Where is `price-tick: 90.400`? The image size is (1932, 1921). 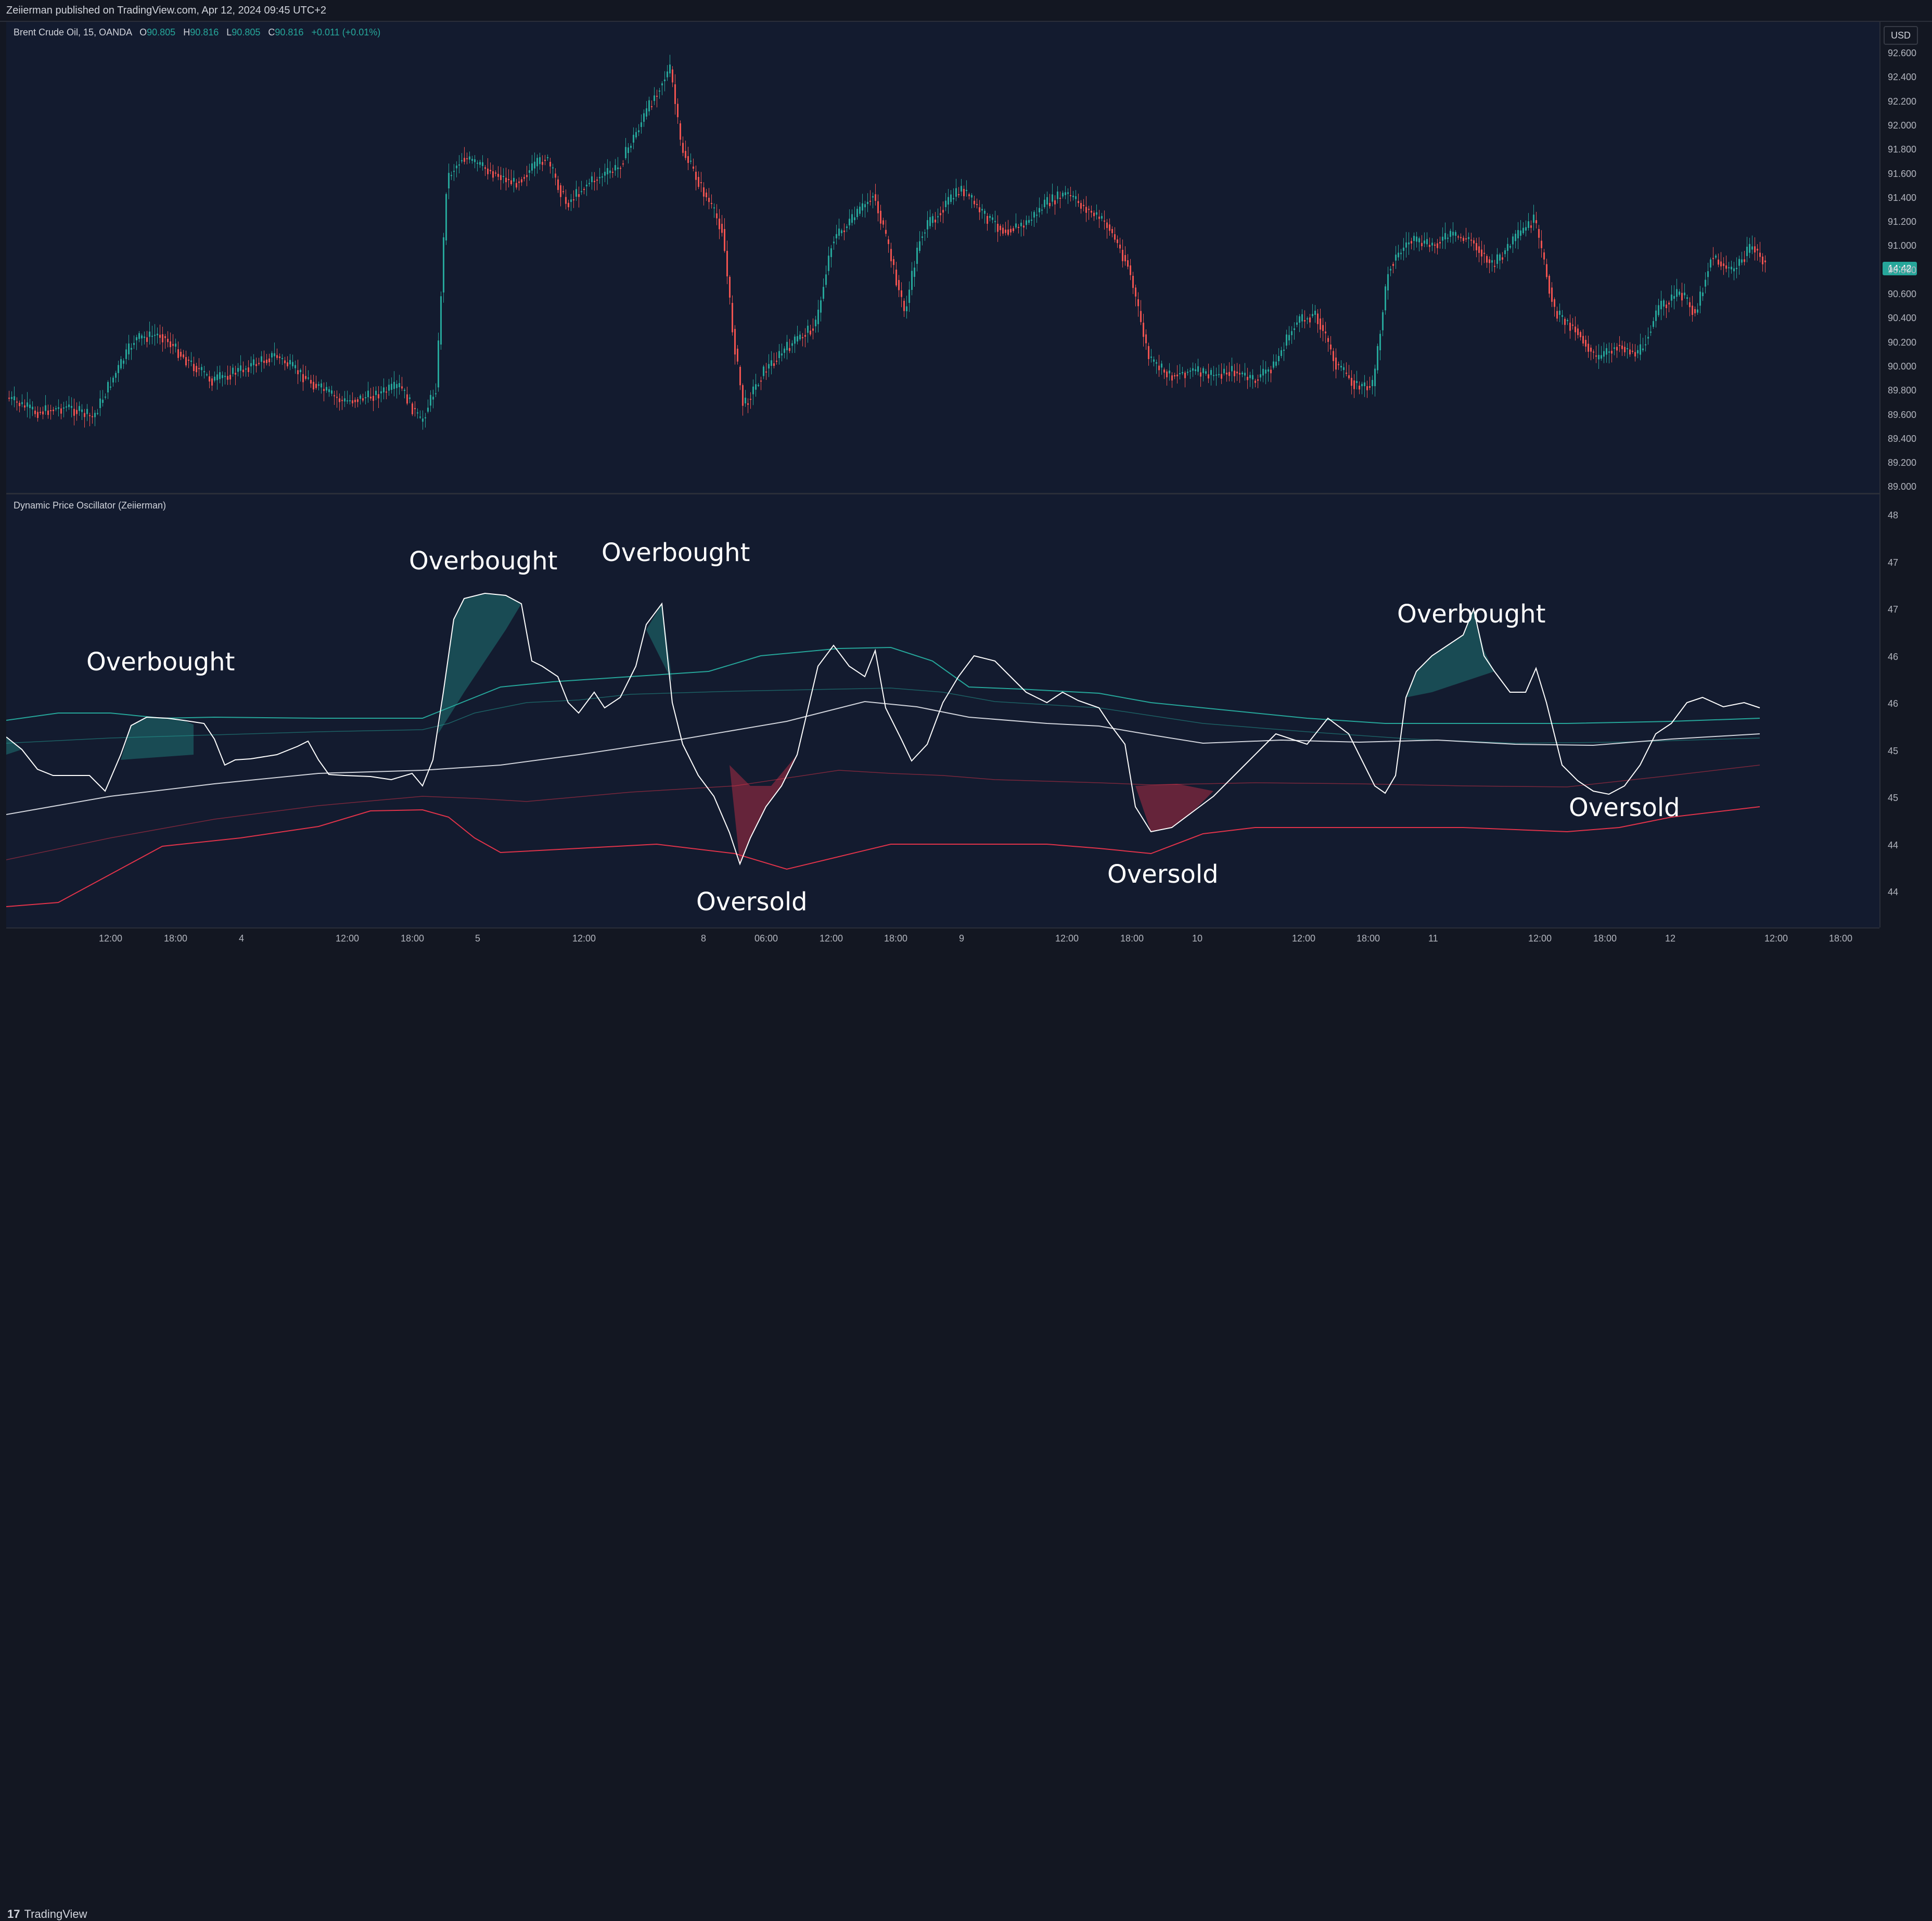
price-tick: 90.400 is located at coordinates (1902, 318).